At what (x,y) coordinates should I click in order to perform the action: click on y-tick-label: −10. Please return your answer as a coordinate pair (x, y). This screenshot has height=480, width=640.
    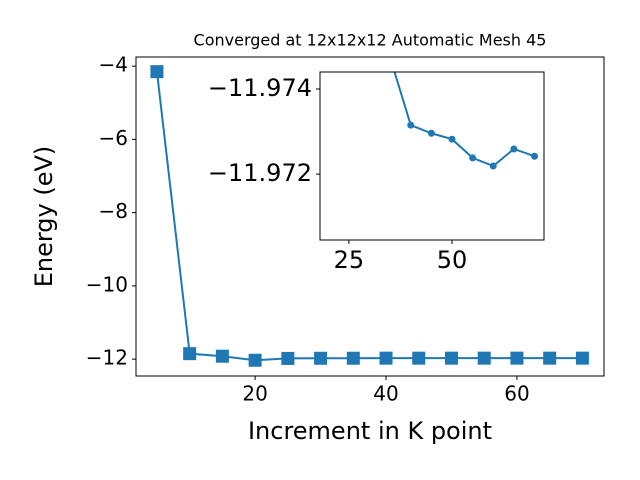
    Looking at the image, I should click on (107, 284).